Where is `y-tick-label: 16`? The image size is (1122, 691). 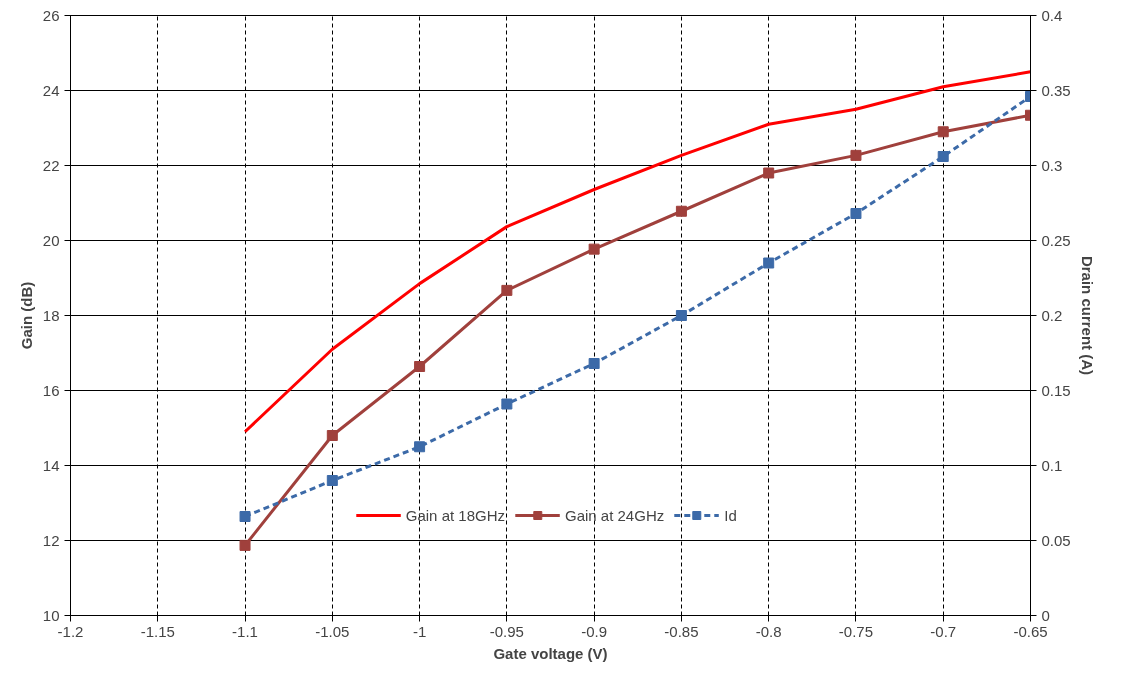
y-tick-label: 16 is located at coordinates (51, 390).